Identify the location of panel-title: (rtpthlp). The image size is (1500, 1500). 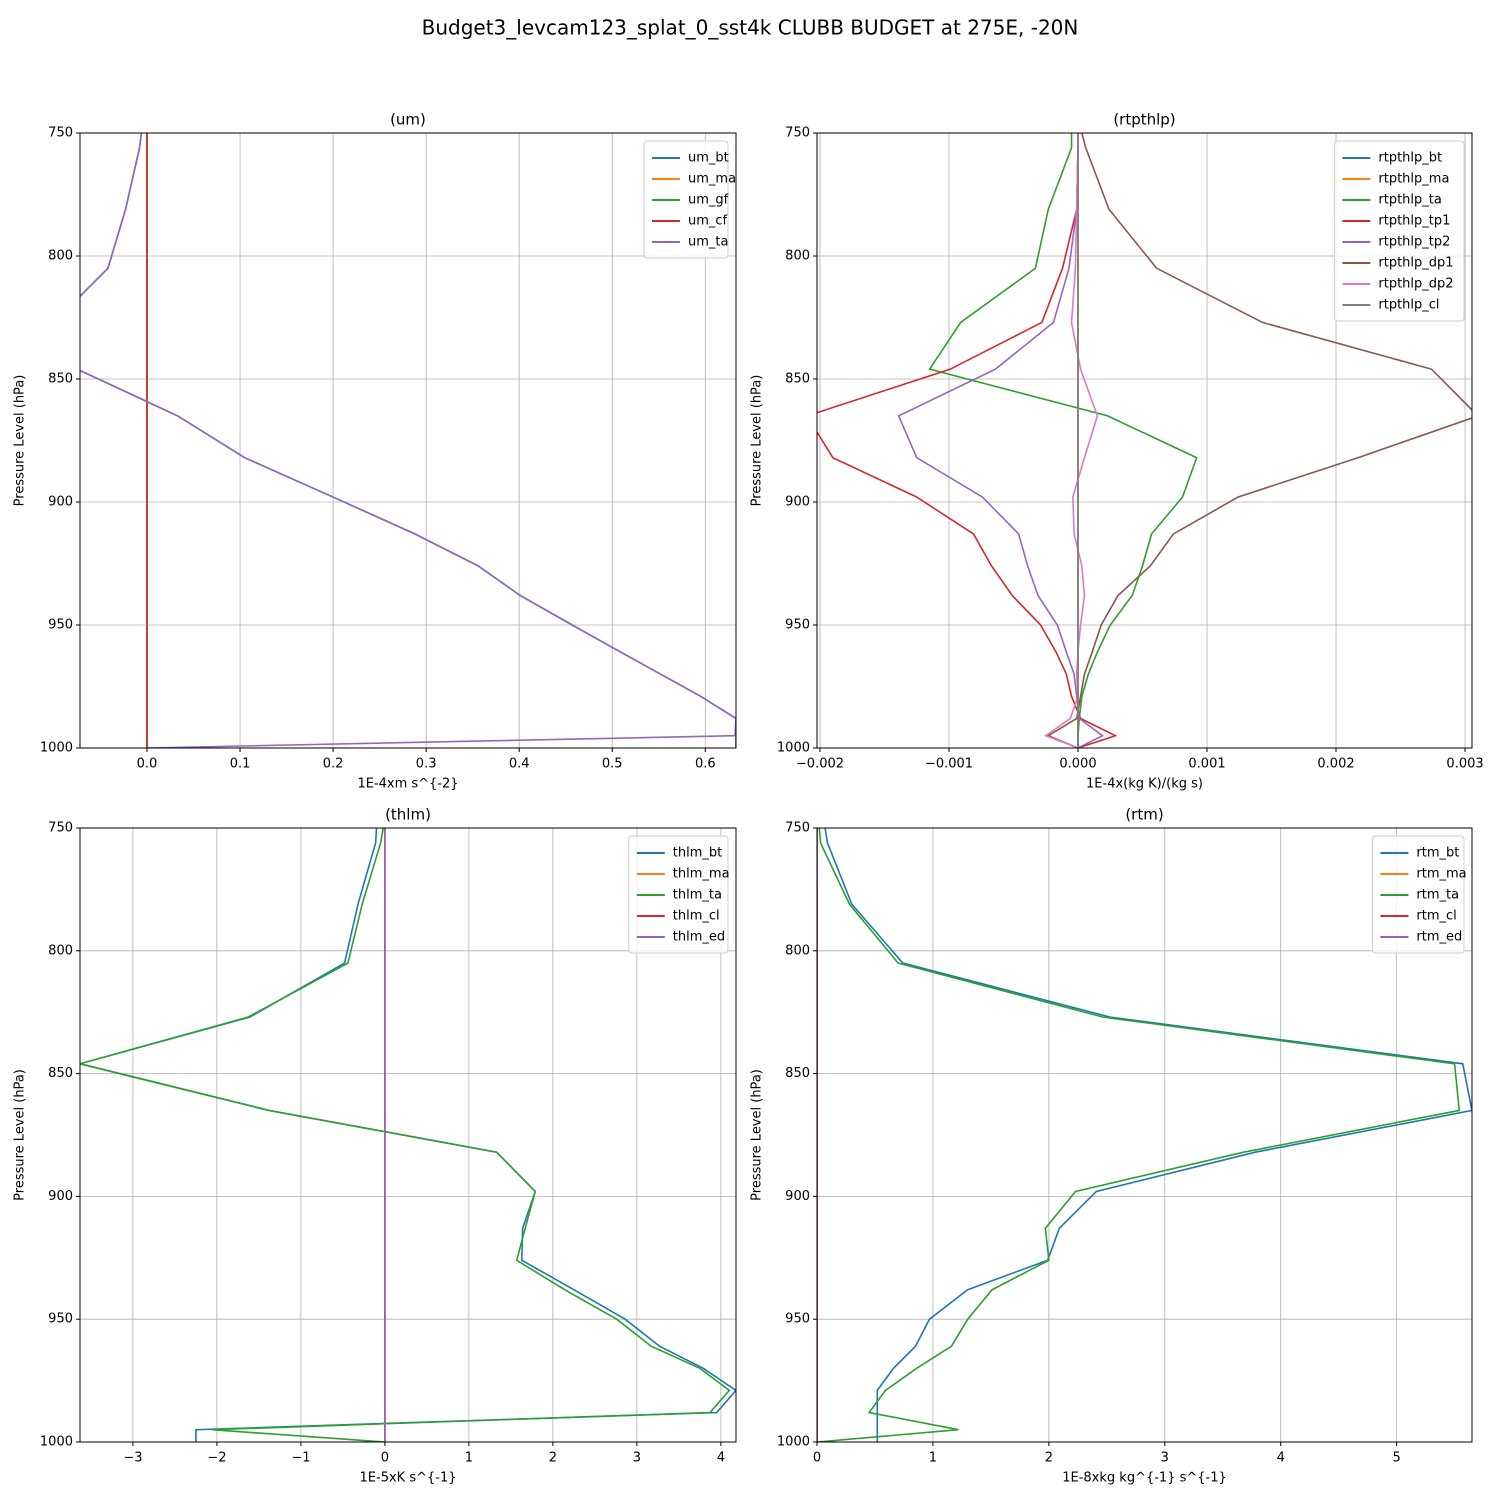
(1144, 120).